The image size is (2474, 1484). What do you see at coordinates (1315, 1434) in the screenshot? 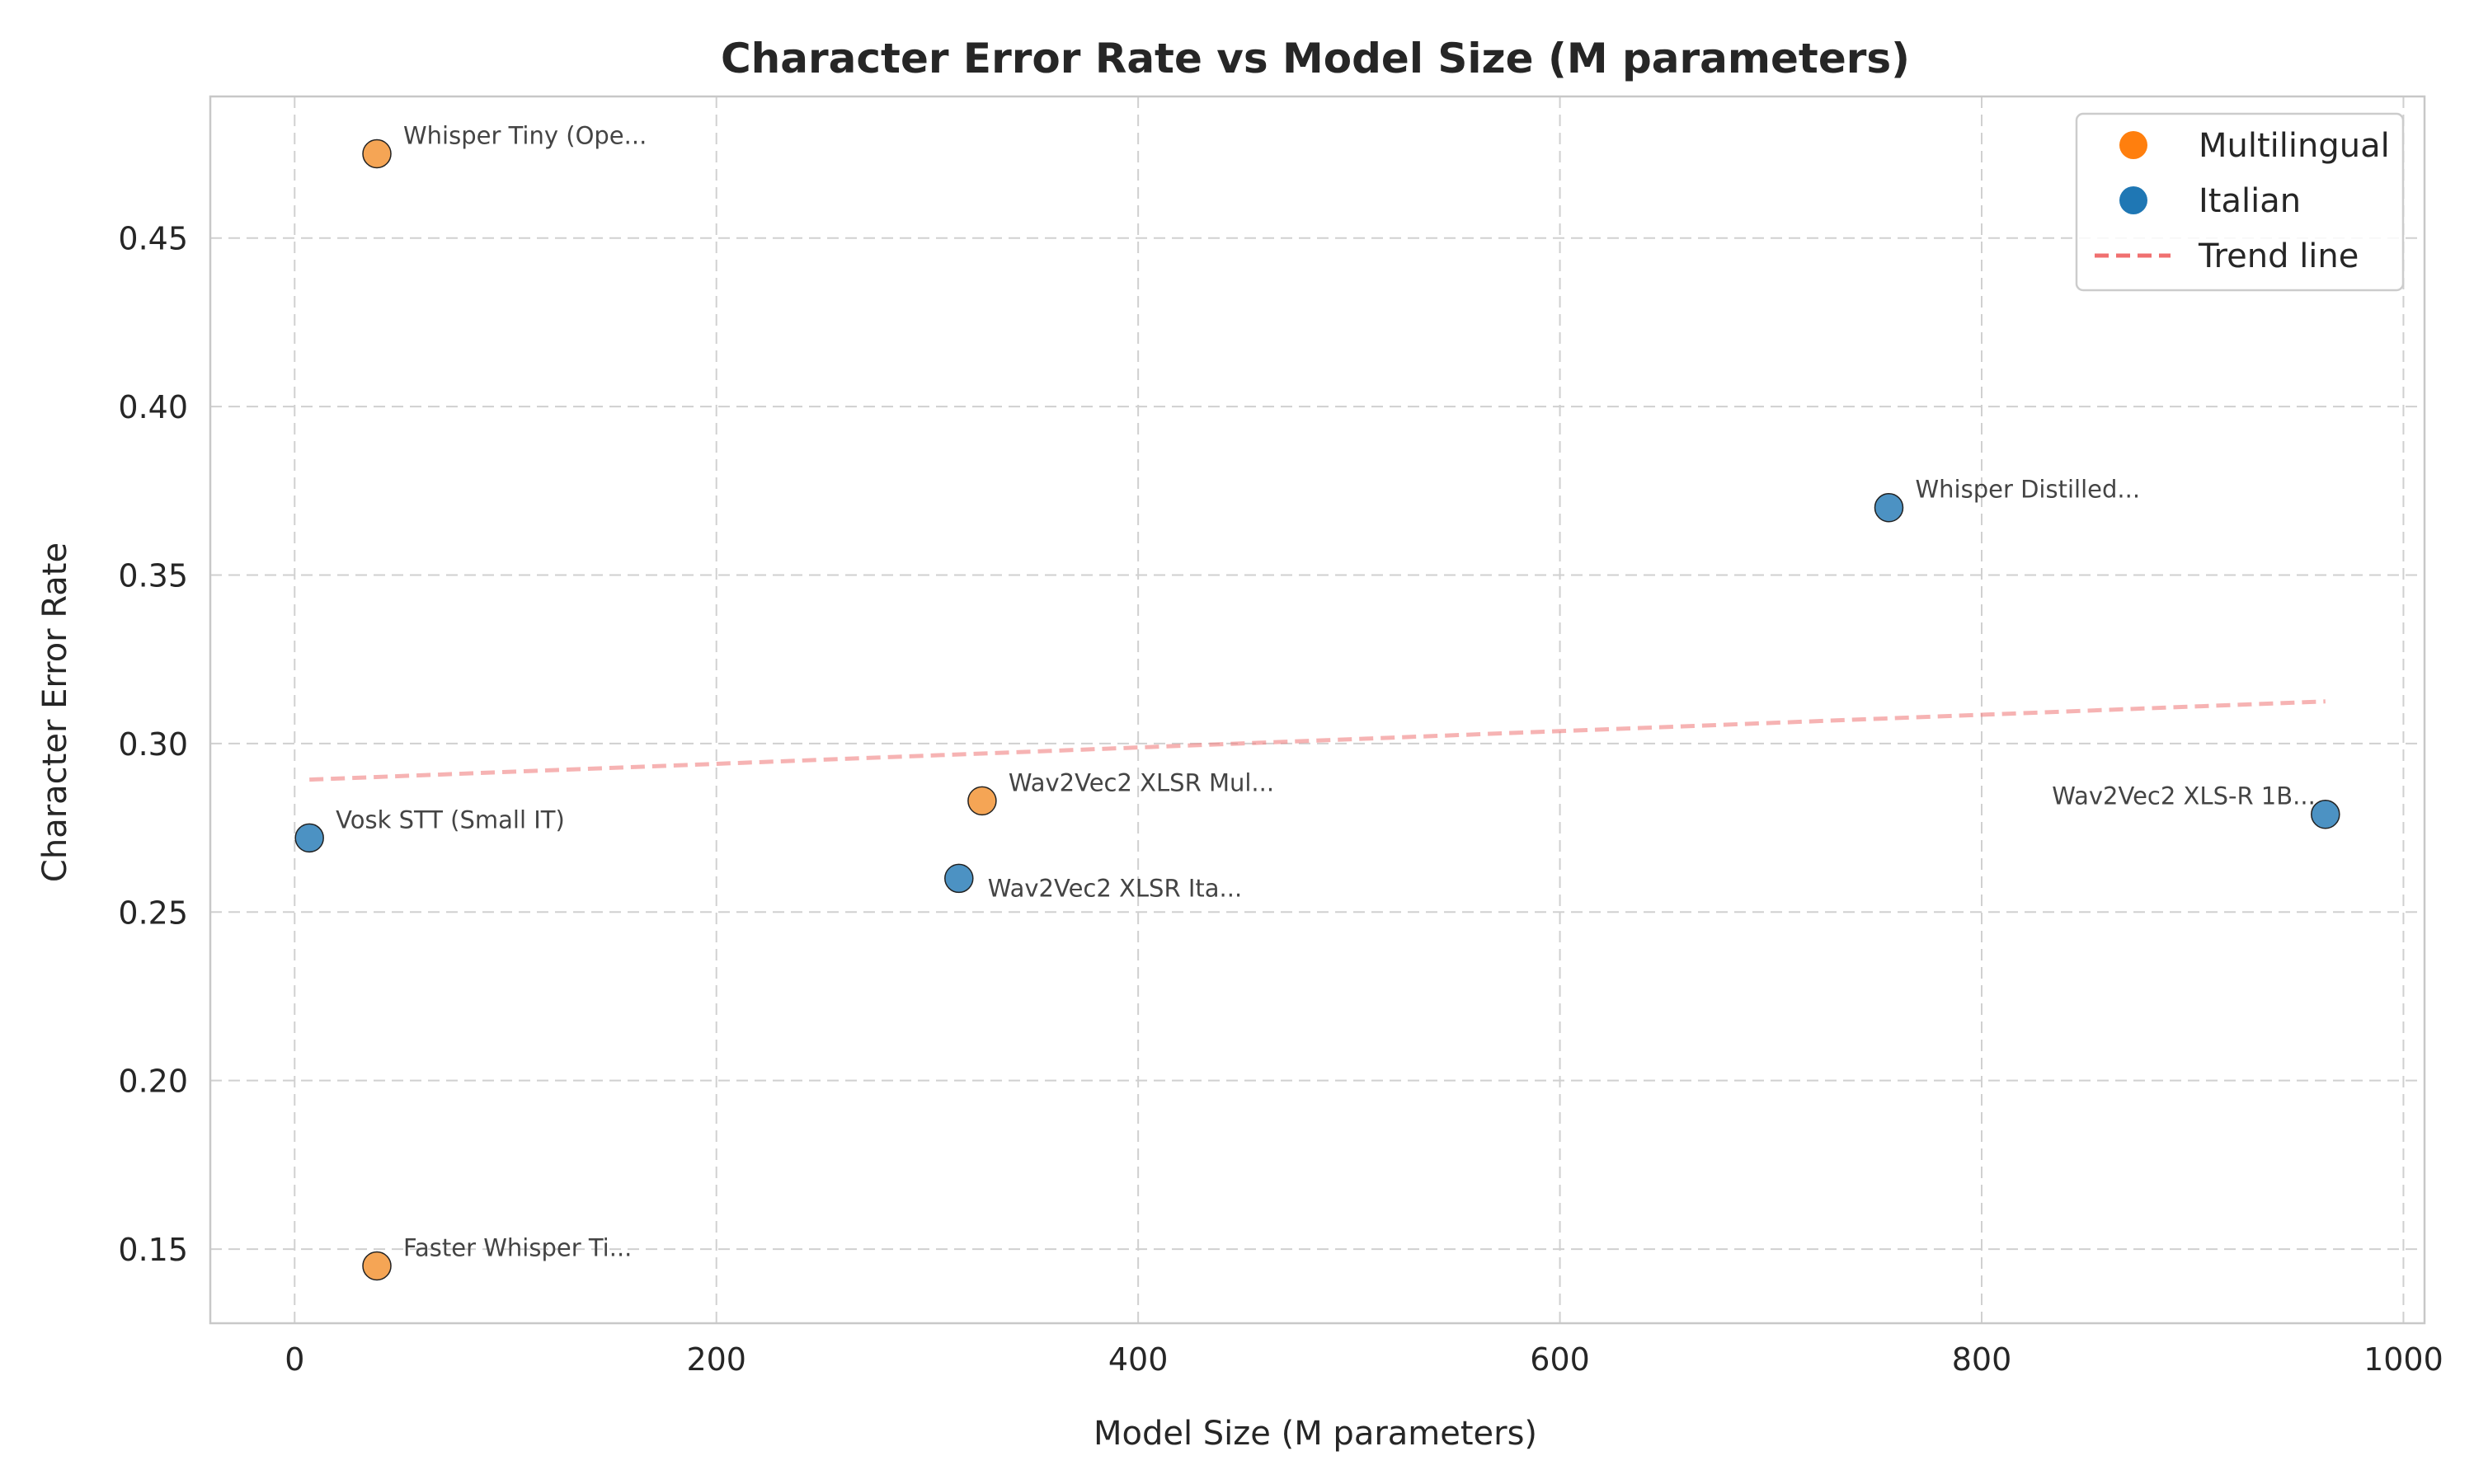
I see `x-axis-label: Model Size (M parameters)` at bounding box center [1315, 1434].